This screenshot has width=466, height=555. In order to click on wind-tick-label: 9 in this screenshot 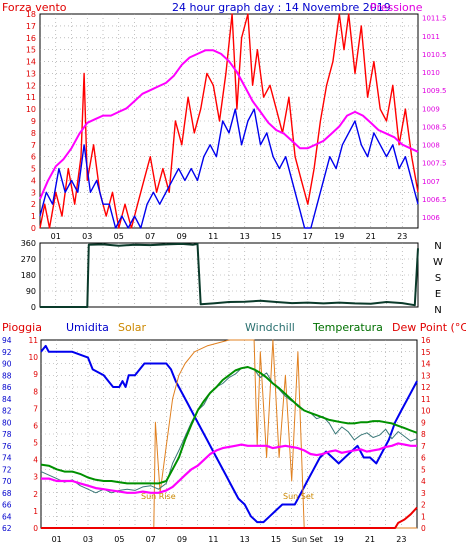, I will do `click(33, 121)`.